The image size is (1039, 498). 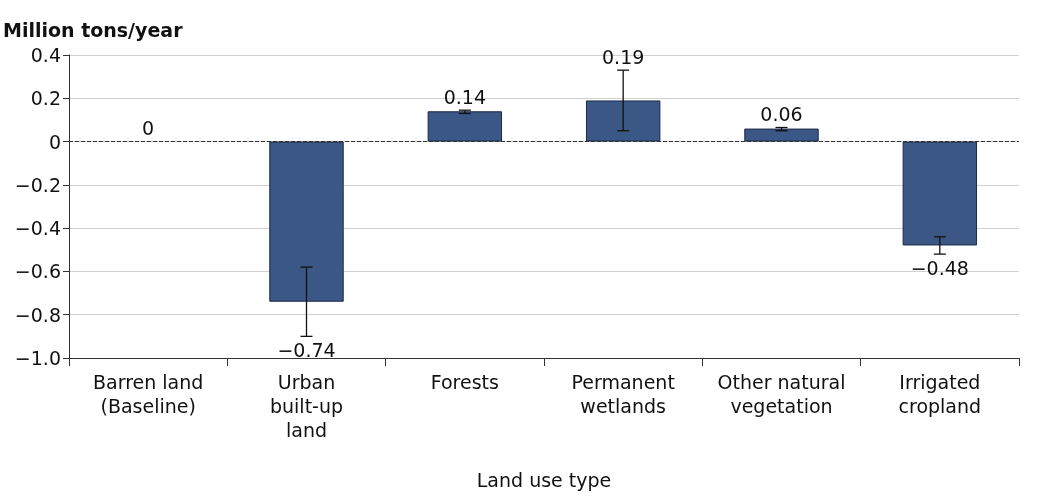 What do you see at coordinates (37, 228) in the screenshot?
I see `y-tick-label: −0.4` at bounding box center [37, 228].